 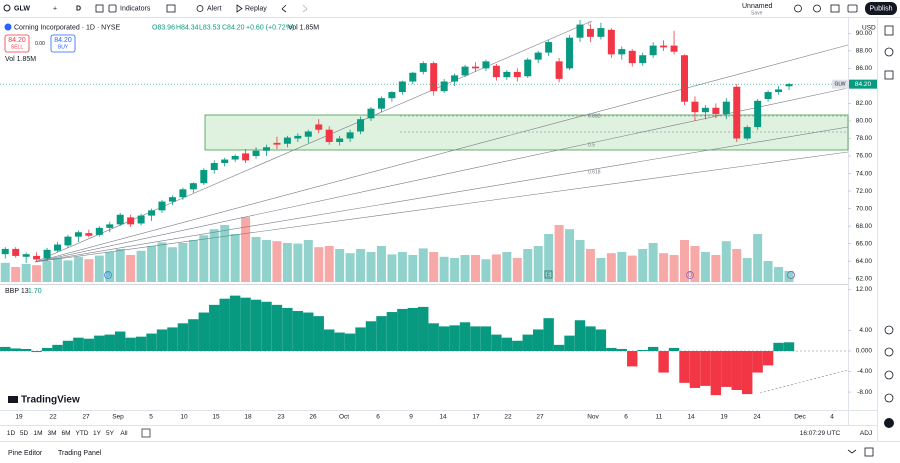 What do you see at coordinates (233, 27) in the screenshot?
I see `legend-close: C84.20` at bounding box center [233, 27].